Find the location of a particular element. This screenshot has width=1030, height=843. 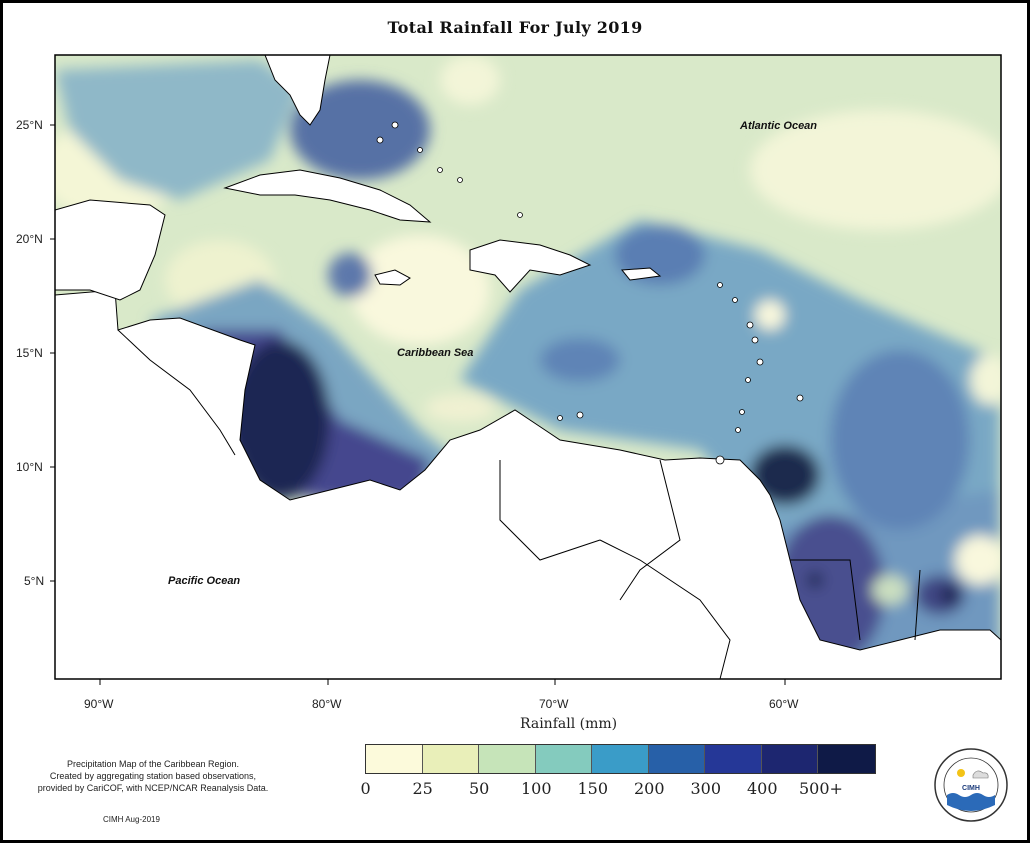

label-pacific-ocean: Pacific Ocean is located at coordinates (204, 581).